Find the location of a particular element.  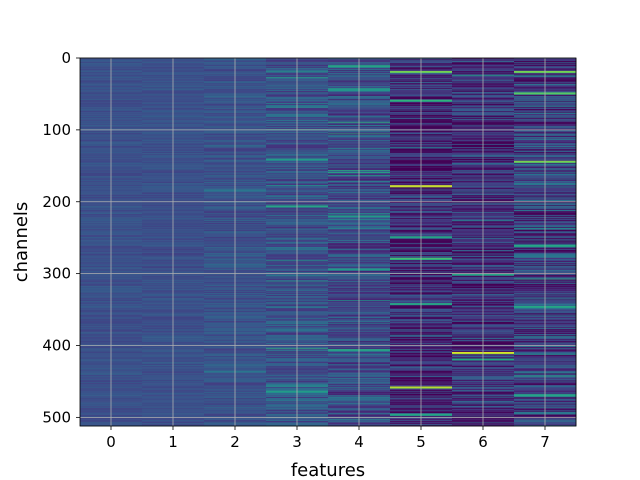

x-tick-label: 2 is located at coordinates (235, 442).